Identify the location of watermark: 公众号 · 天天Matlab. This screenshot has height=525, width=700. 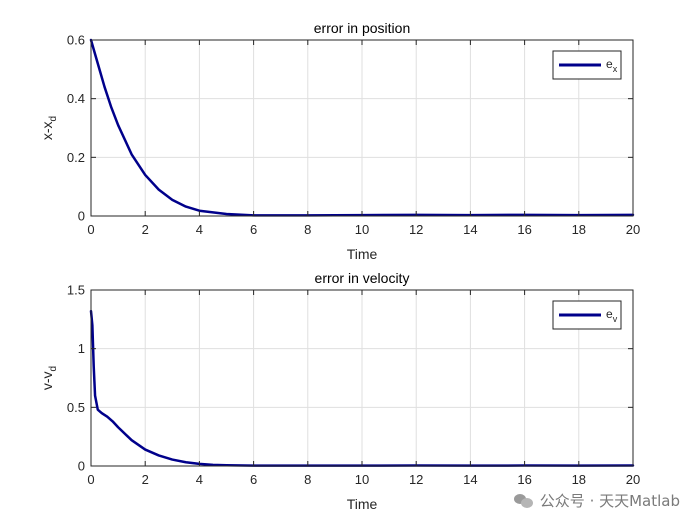
(596, 500).